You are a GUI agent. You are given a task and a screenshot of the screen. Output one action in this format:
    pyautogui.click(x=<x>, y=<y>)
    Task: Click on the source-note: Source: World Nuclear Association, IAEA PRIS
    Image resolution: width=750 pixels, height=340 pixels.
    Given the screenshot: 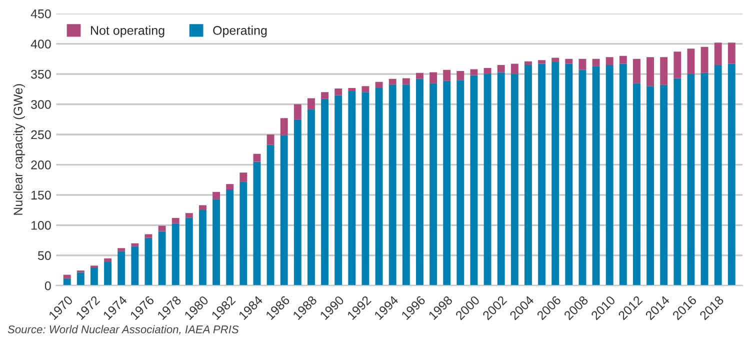 What is the action you would take?
    pyautogui.click(x=123, y=330)
    